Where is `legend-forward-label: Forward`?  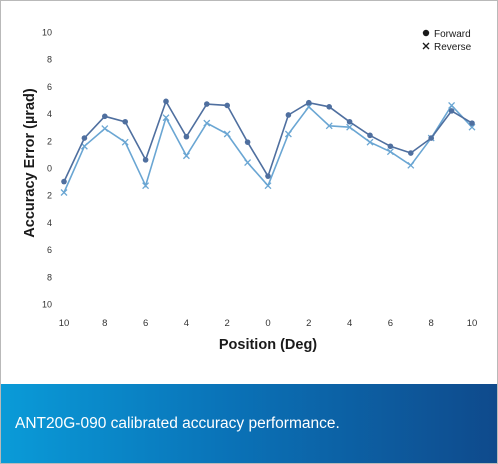 legend-forward-label: Forward is located at coordinates (452, 34).